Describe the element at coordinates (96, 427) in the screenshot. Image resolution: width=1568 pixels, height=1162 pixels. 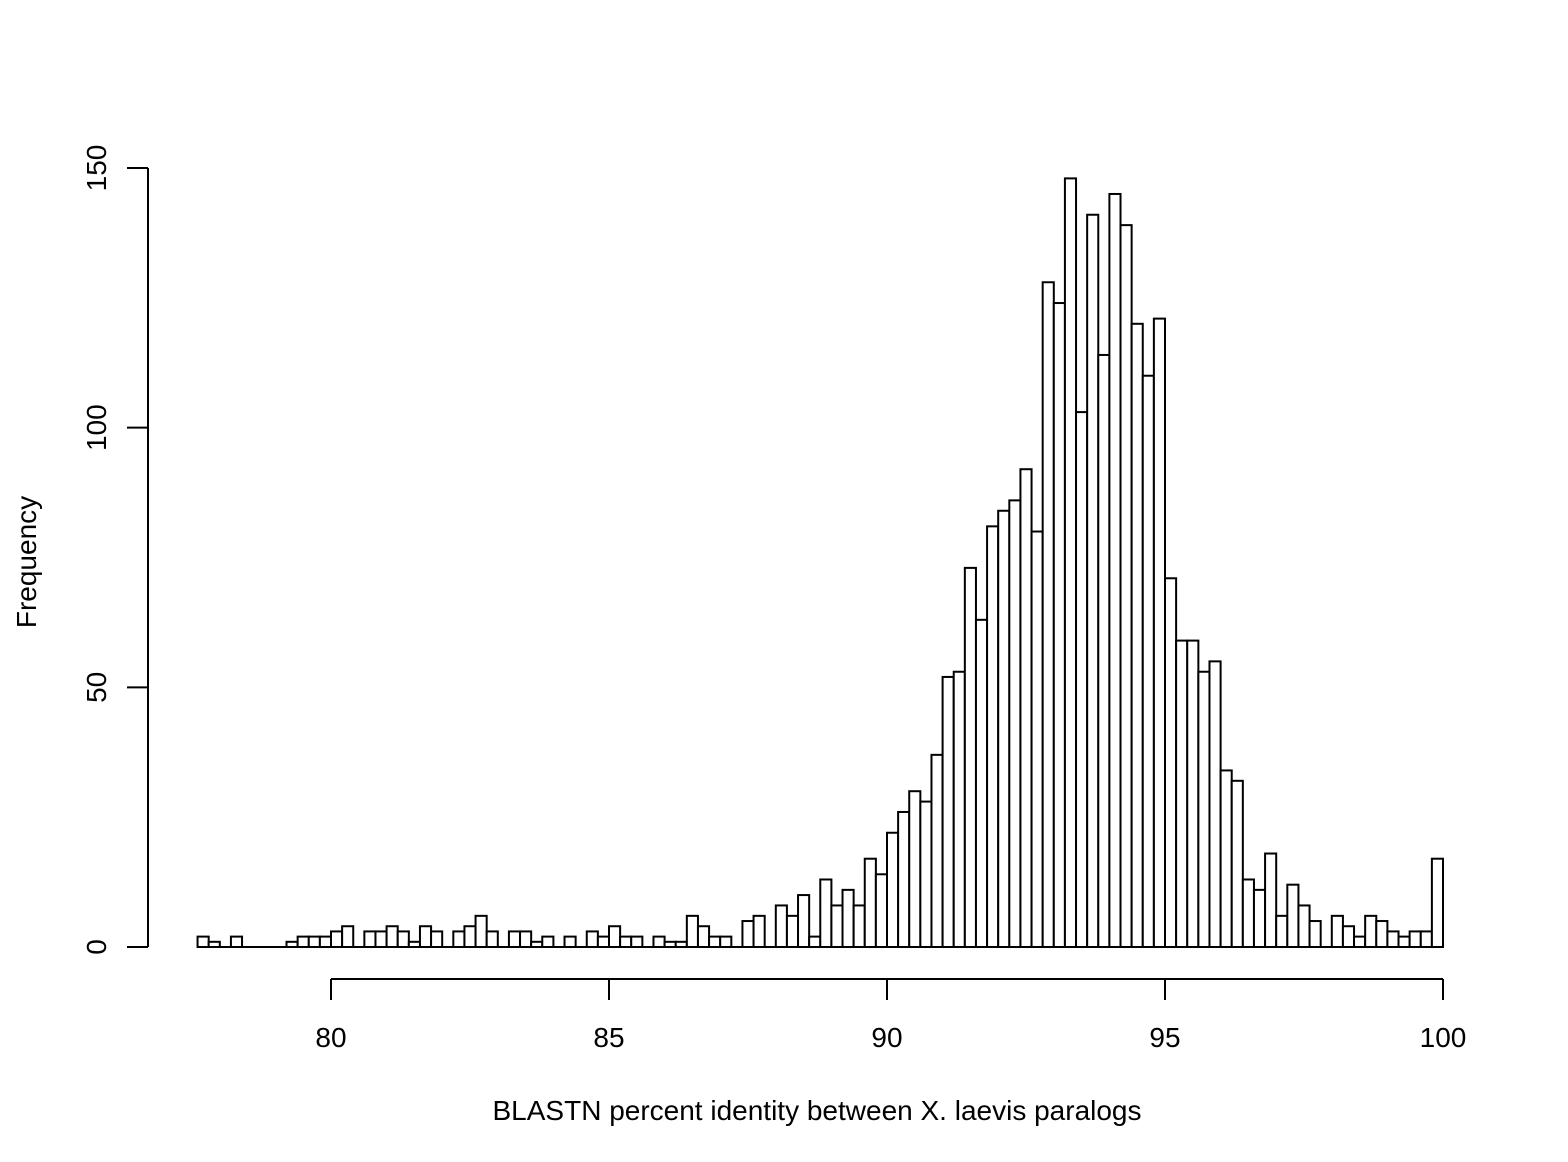
I see `y-tick-label: 100` at that location.